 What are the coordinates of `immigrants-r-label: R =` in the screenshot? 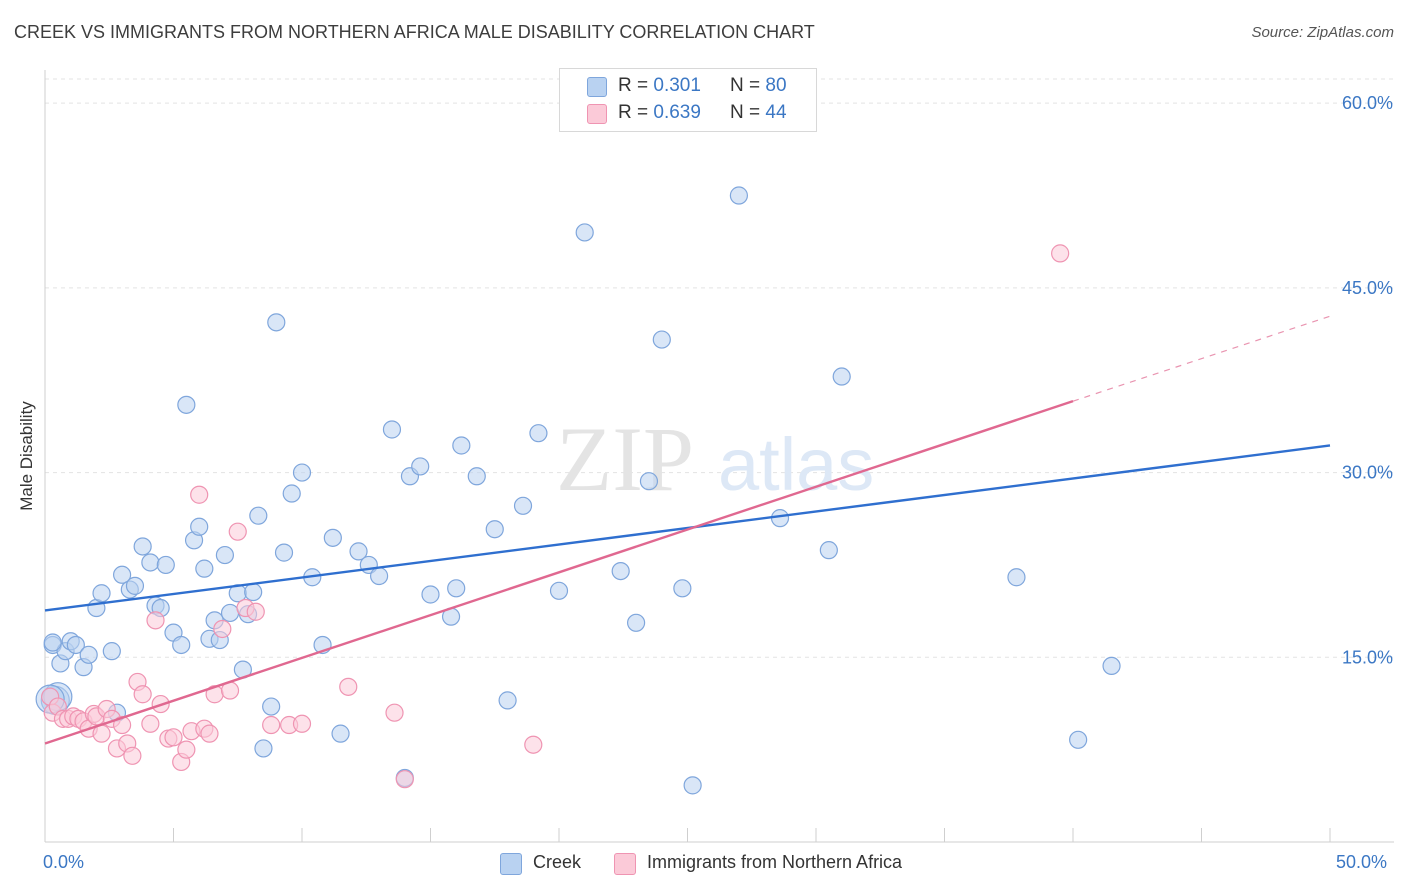 It's located at (633, 112).